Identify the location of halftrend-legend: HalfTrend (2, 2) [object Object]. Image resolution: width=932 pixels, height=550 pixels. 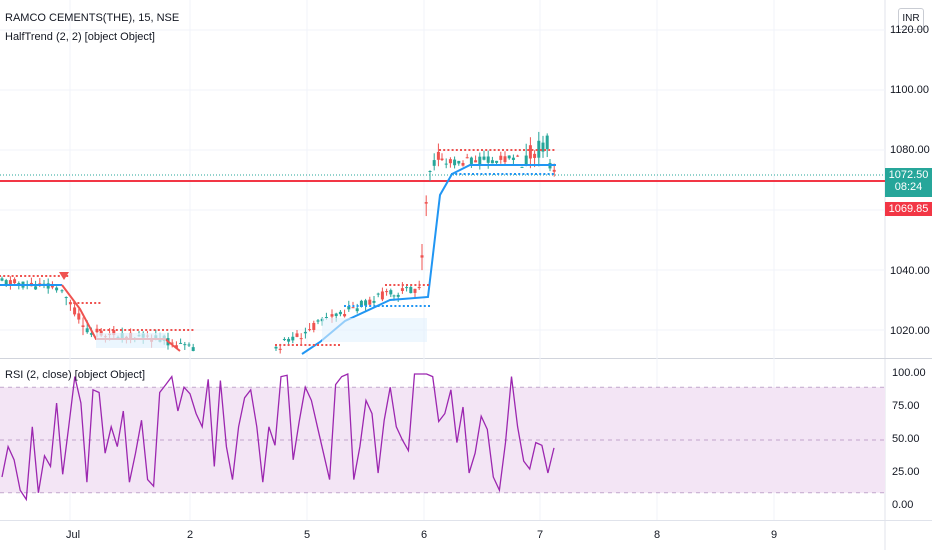
(80, 37).